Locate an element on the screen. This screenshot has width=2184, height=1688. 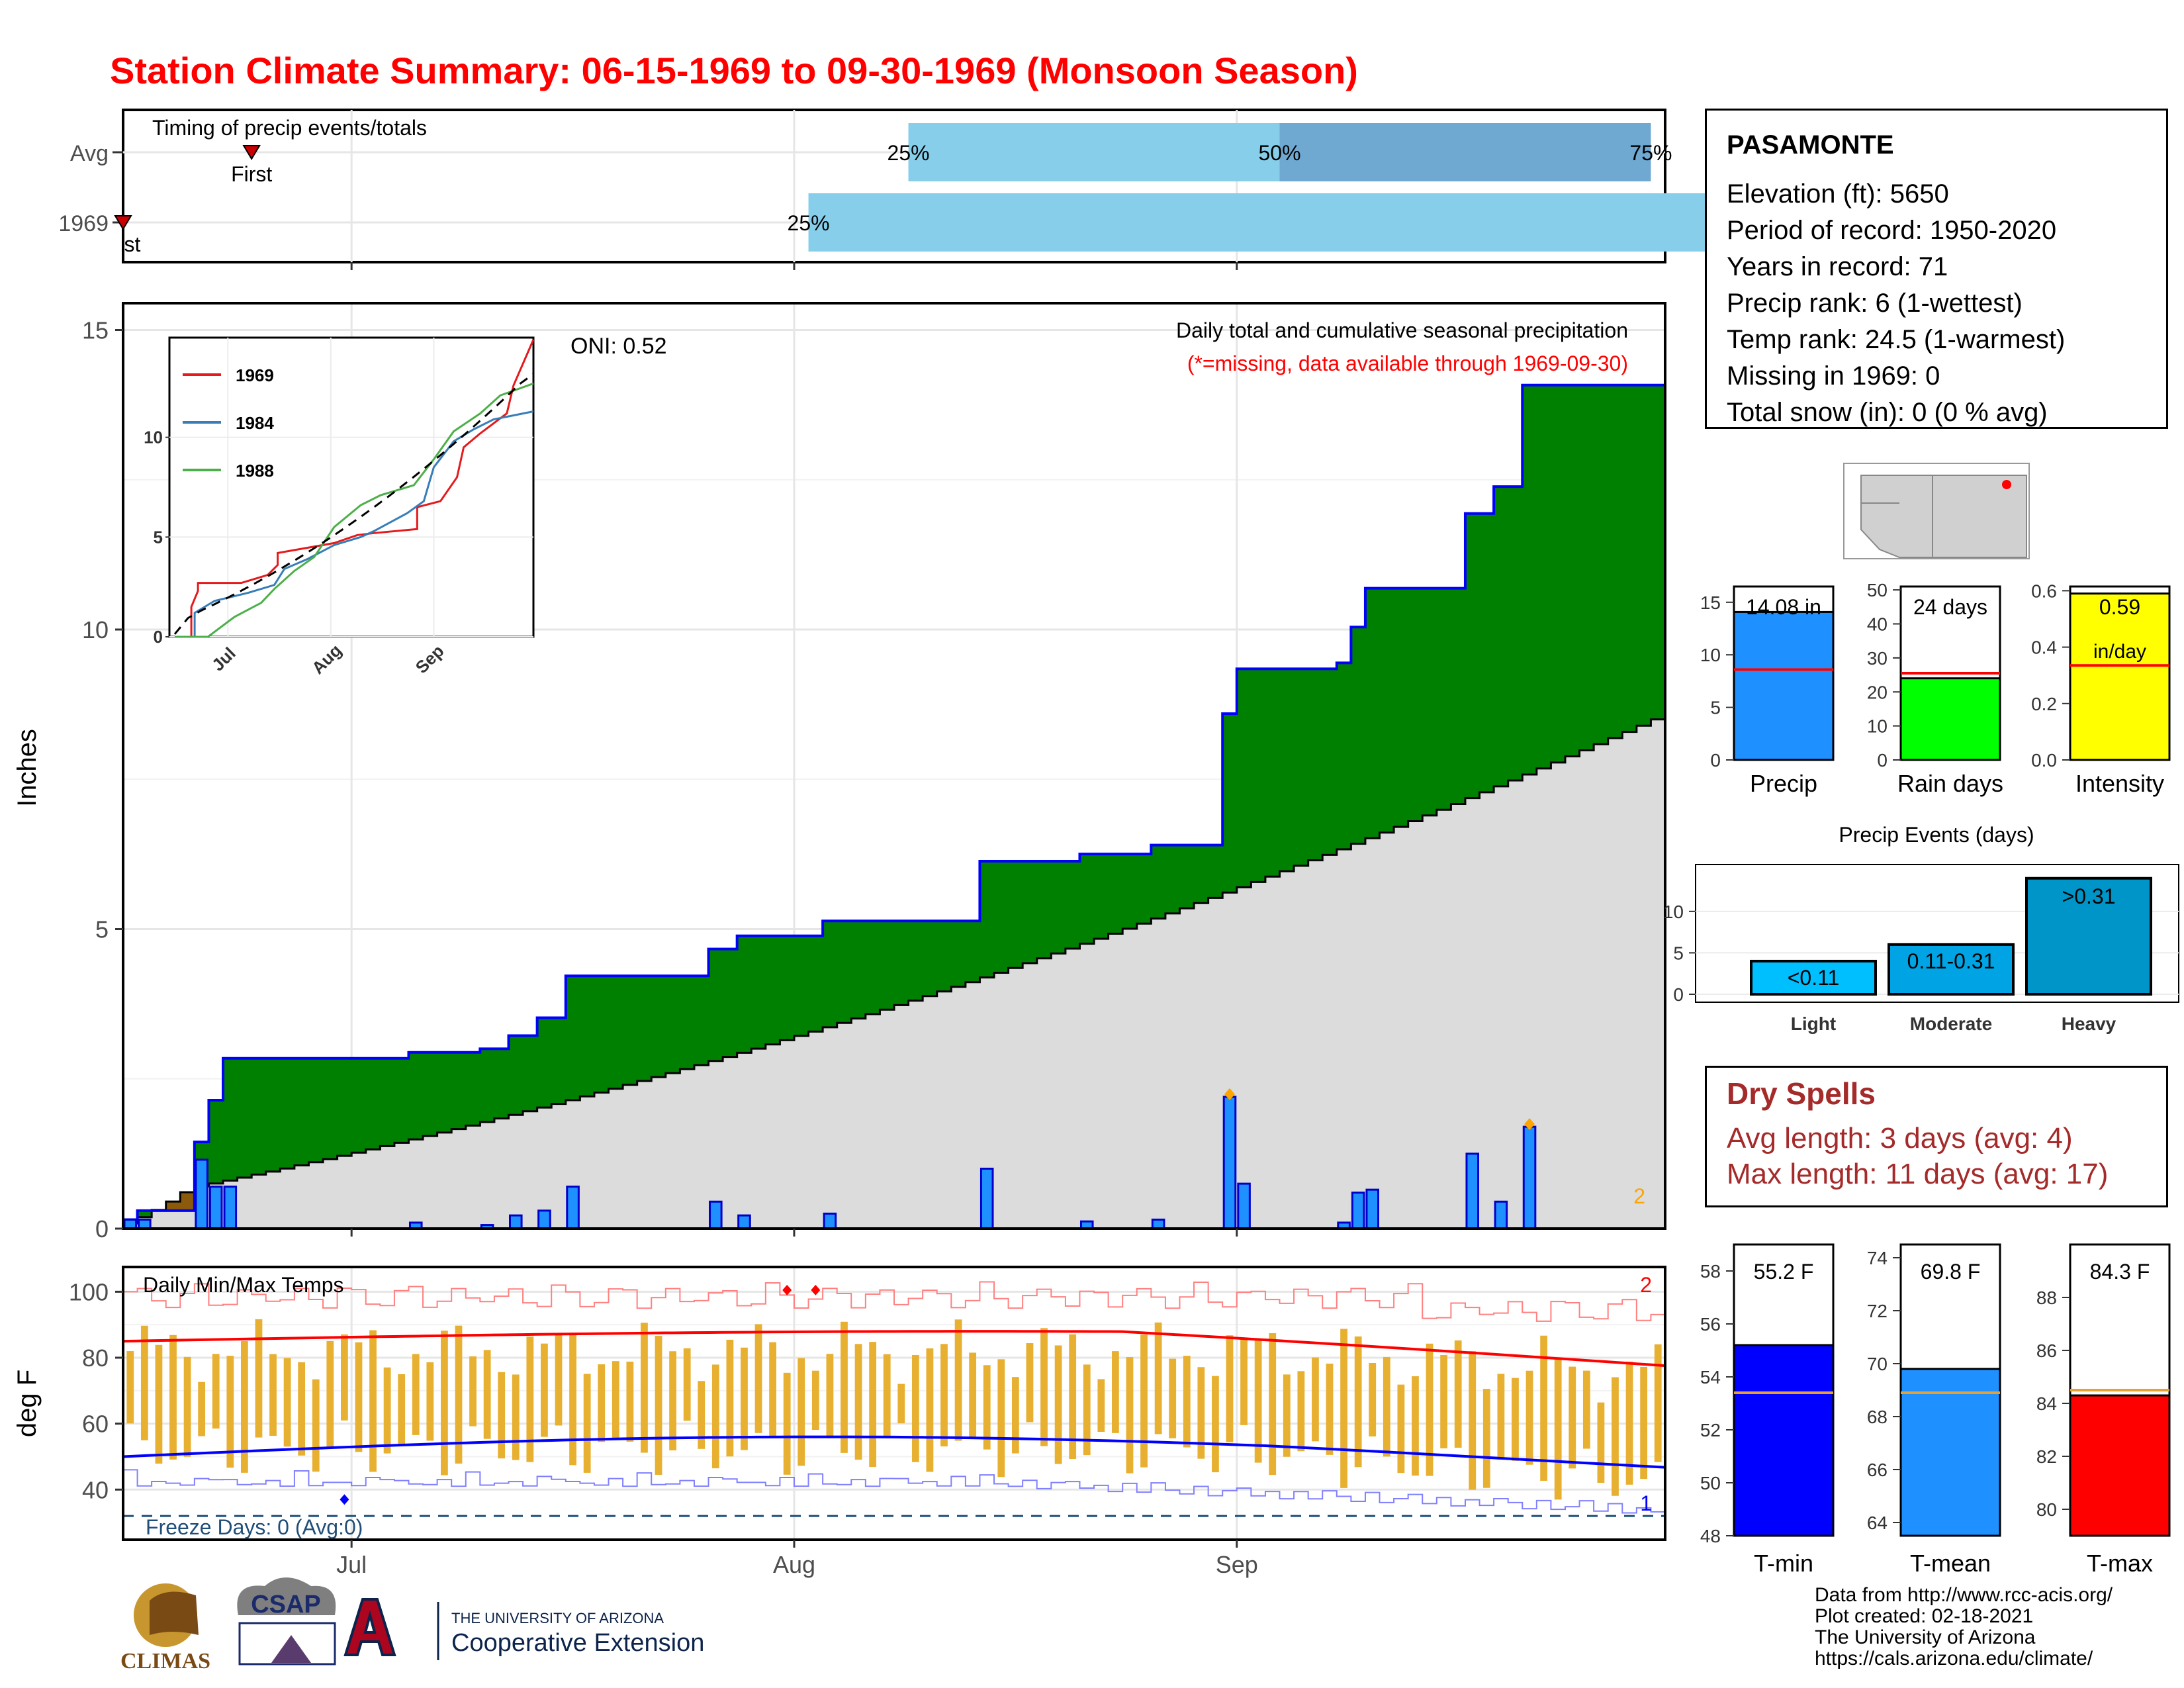
dry-spells-title: Dry Spells is located at coordinates (1801, 1093).